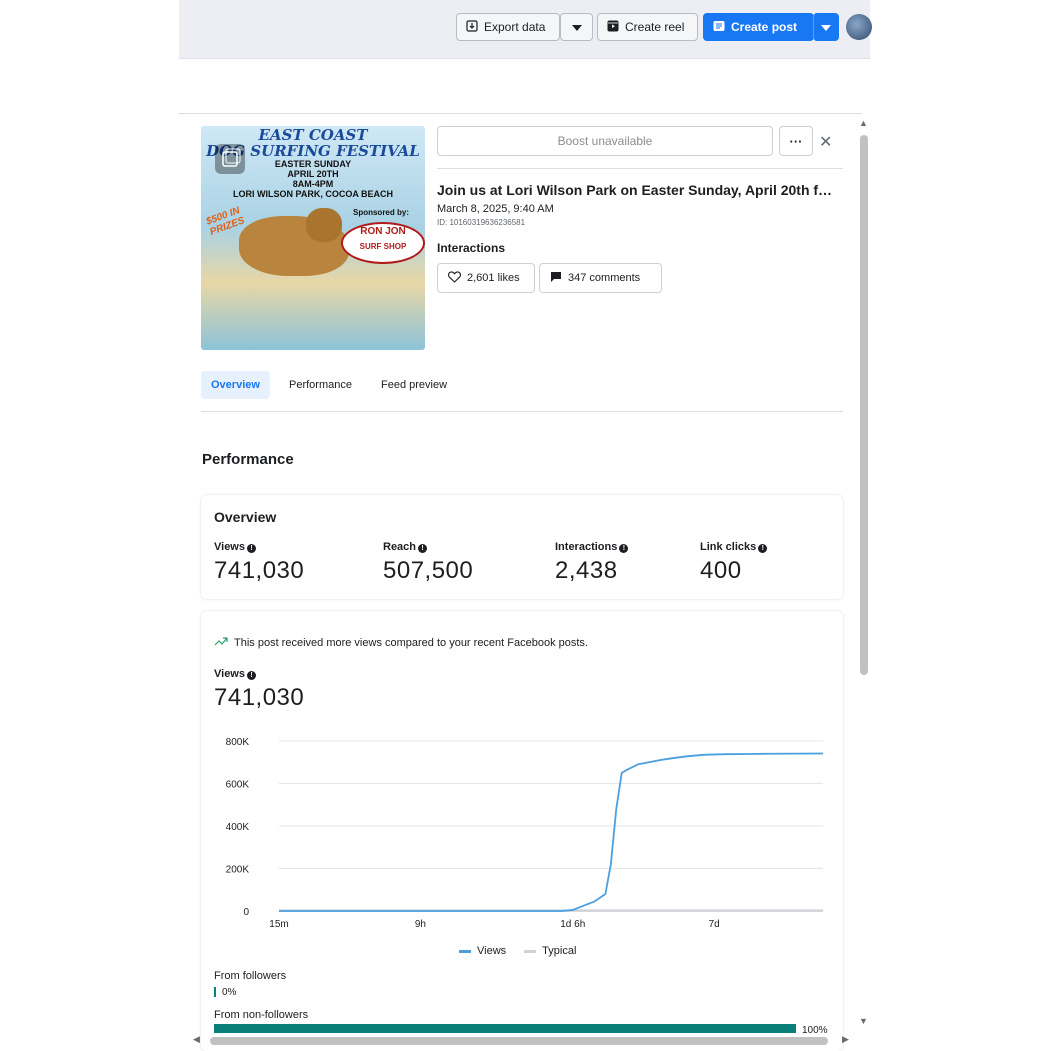 Image resolution: width=1050 pixels, height=1051 pixels. Describe the element at coordinates (324, 225) in the screenshot. I see `dog-head-shape` at that location.